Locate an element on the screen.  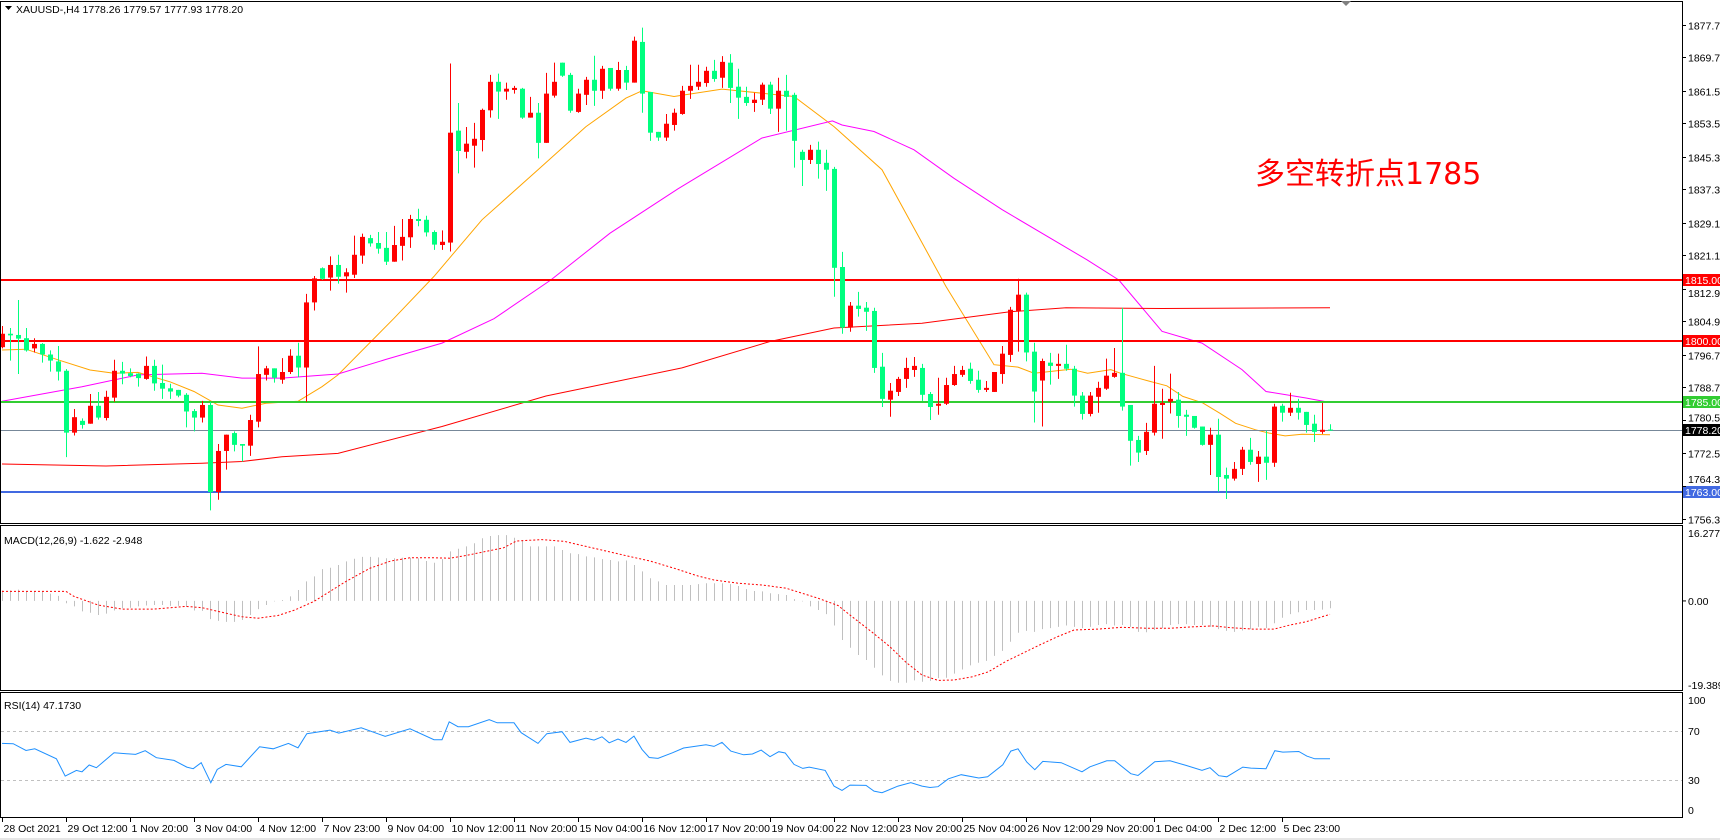
triangle-down-icon is located at coordinates (8, 8).